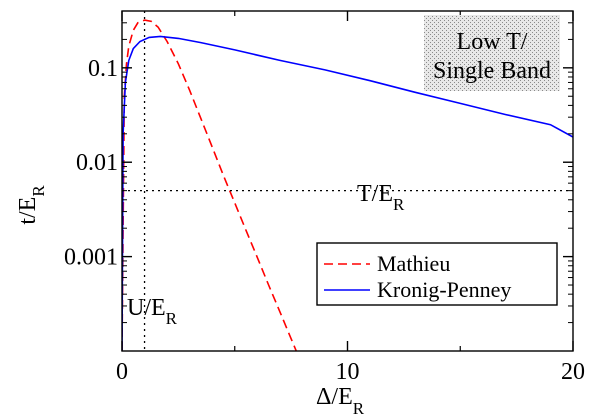 The image size is (598, 420). What do you see at coordinates (573, 372) in the screenshot?
I see `x-tick-label: 20` at bounding box center [573, 372].